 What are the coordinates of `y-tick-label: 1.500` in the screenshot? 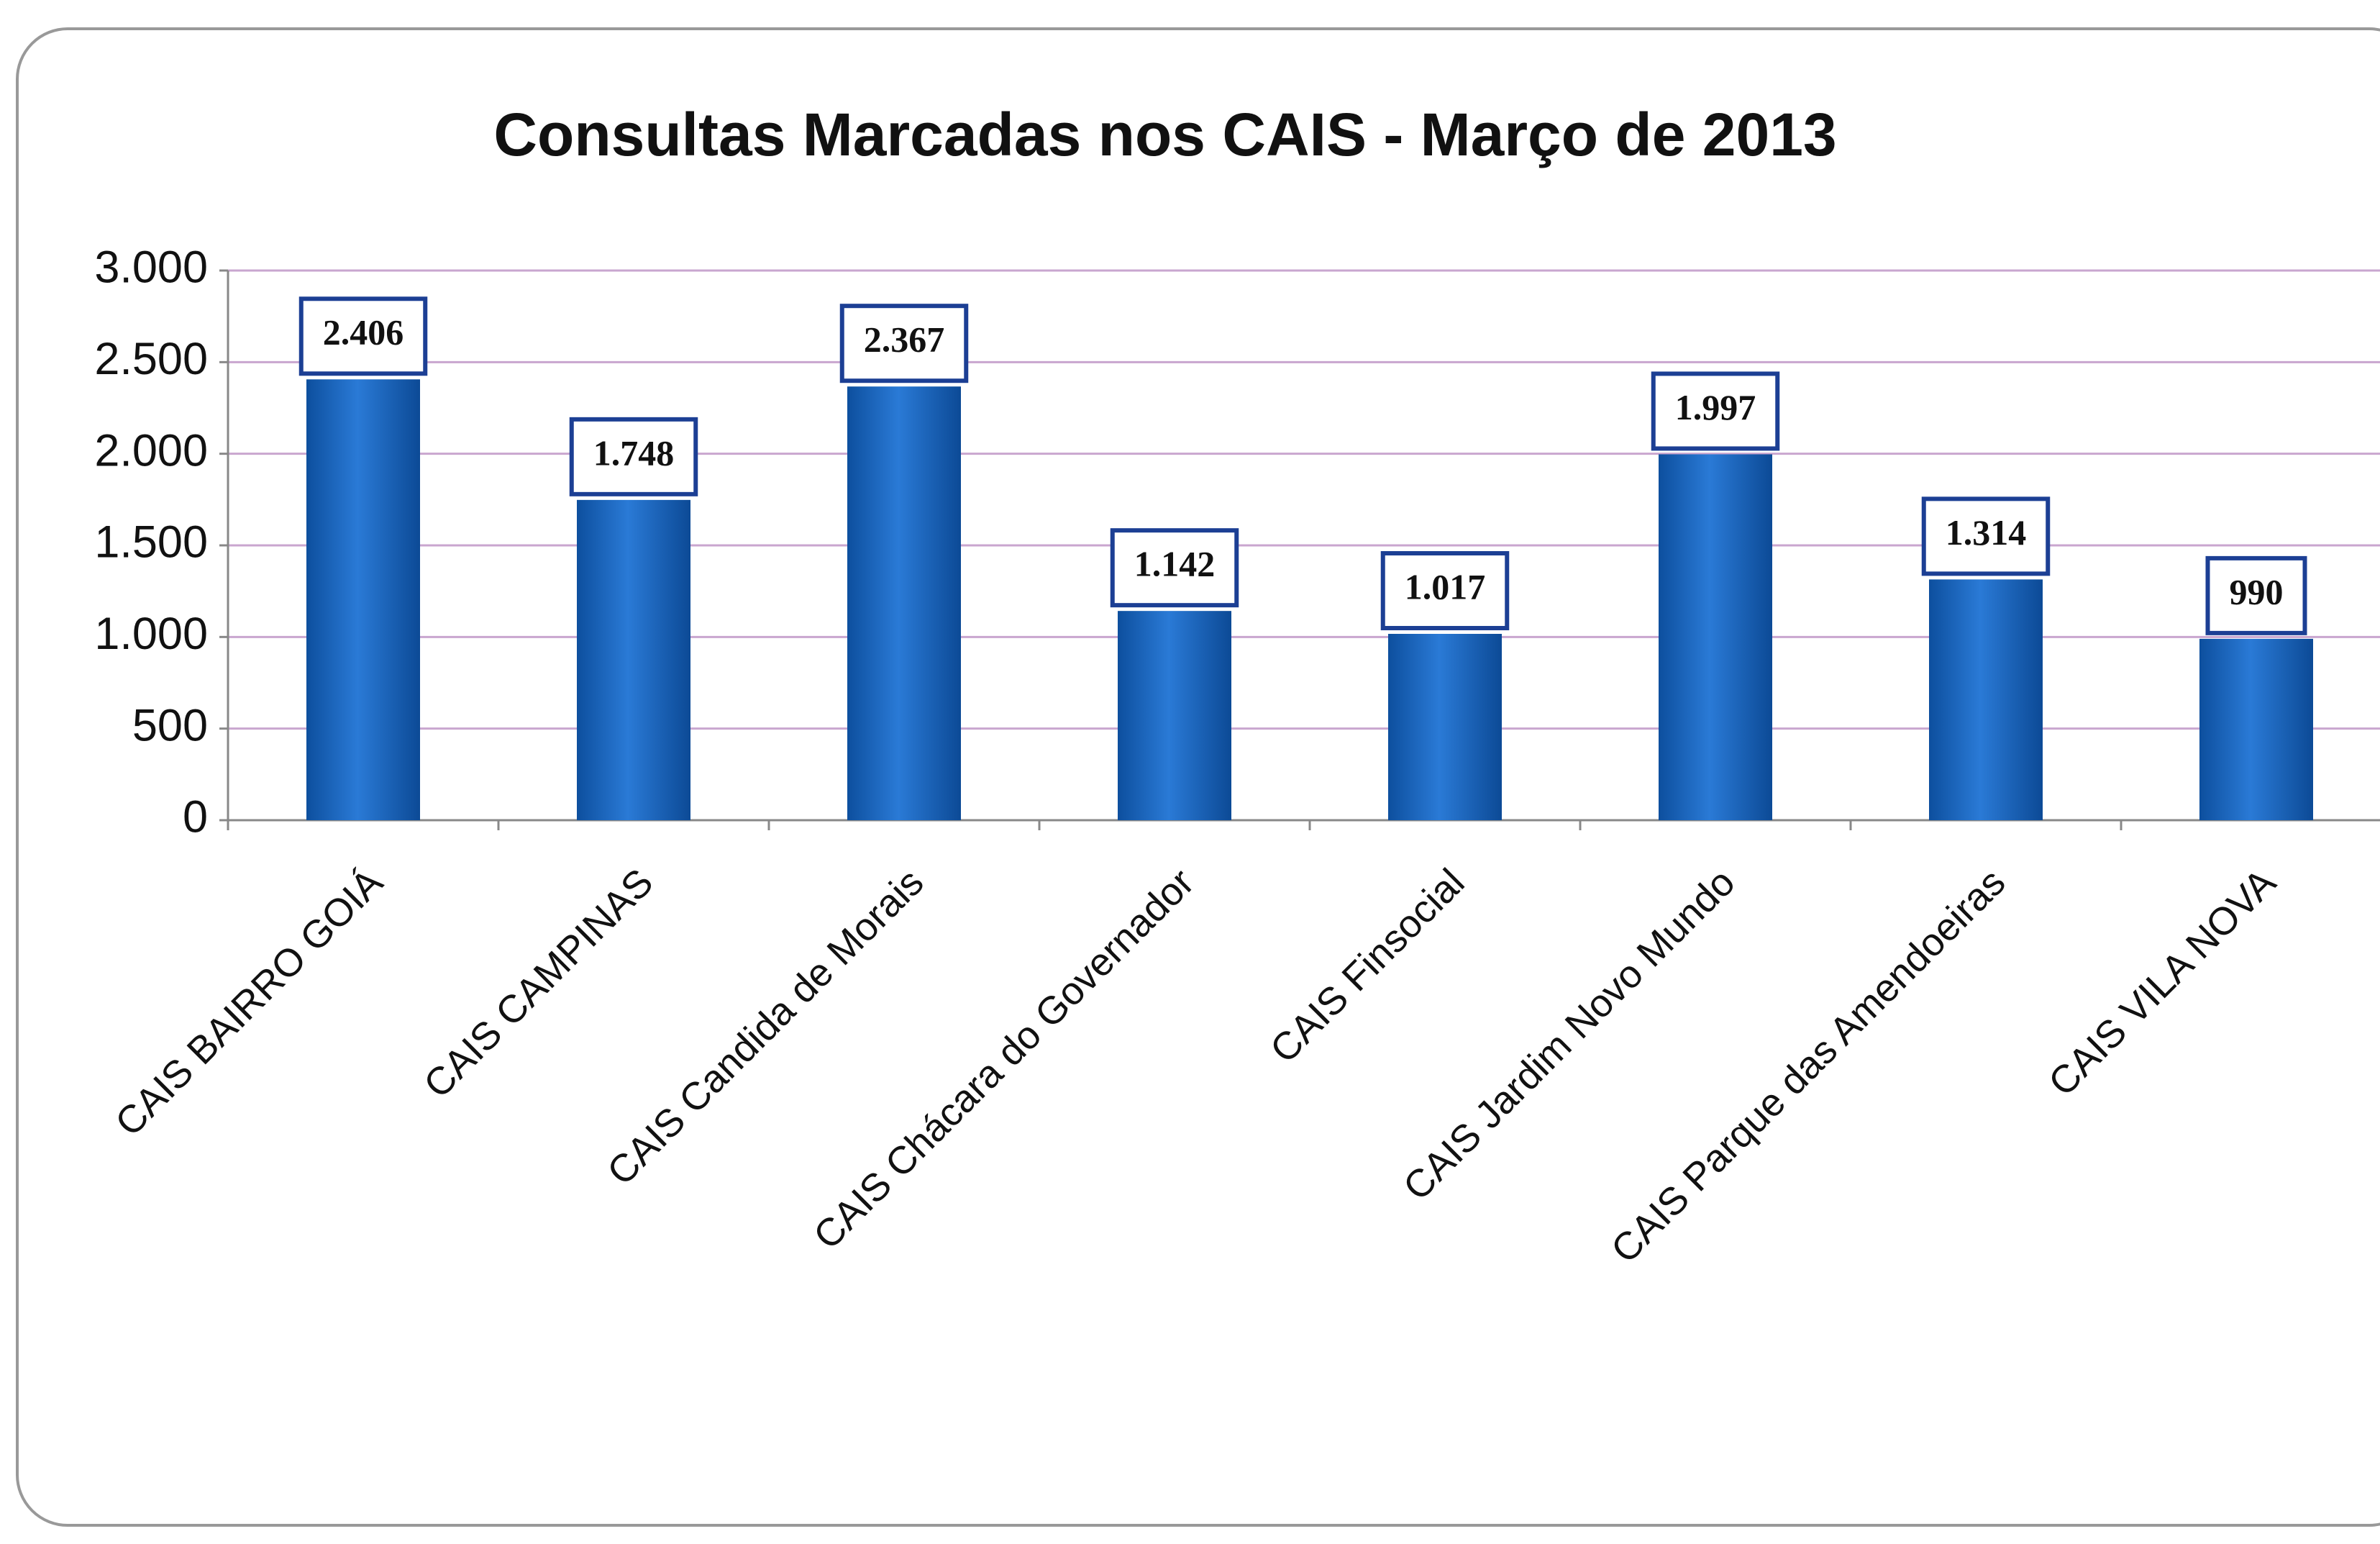 It's located at (151, 542).